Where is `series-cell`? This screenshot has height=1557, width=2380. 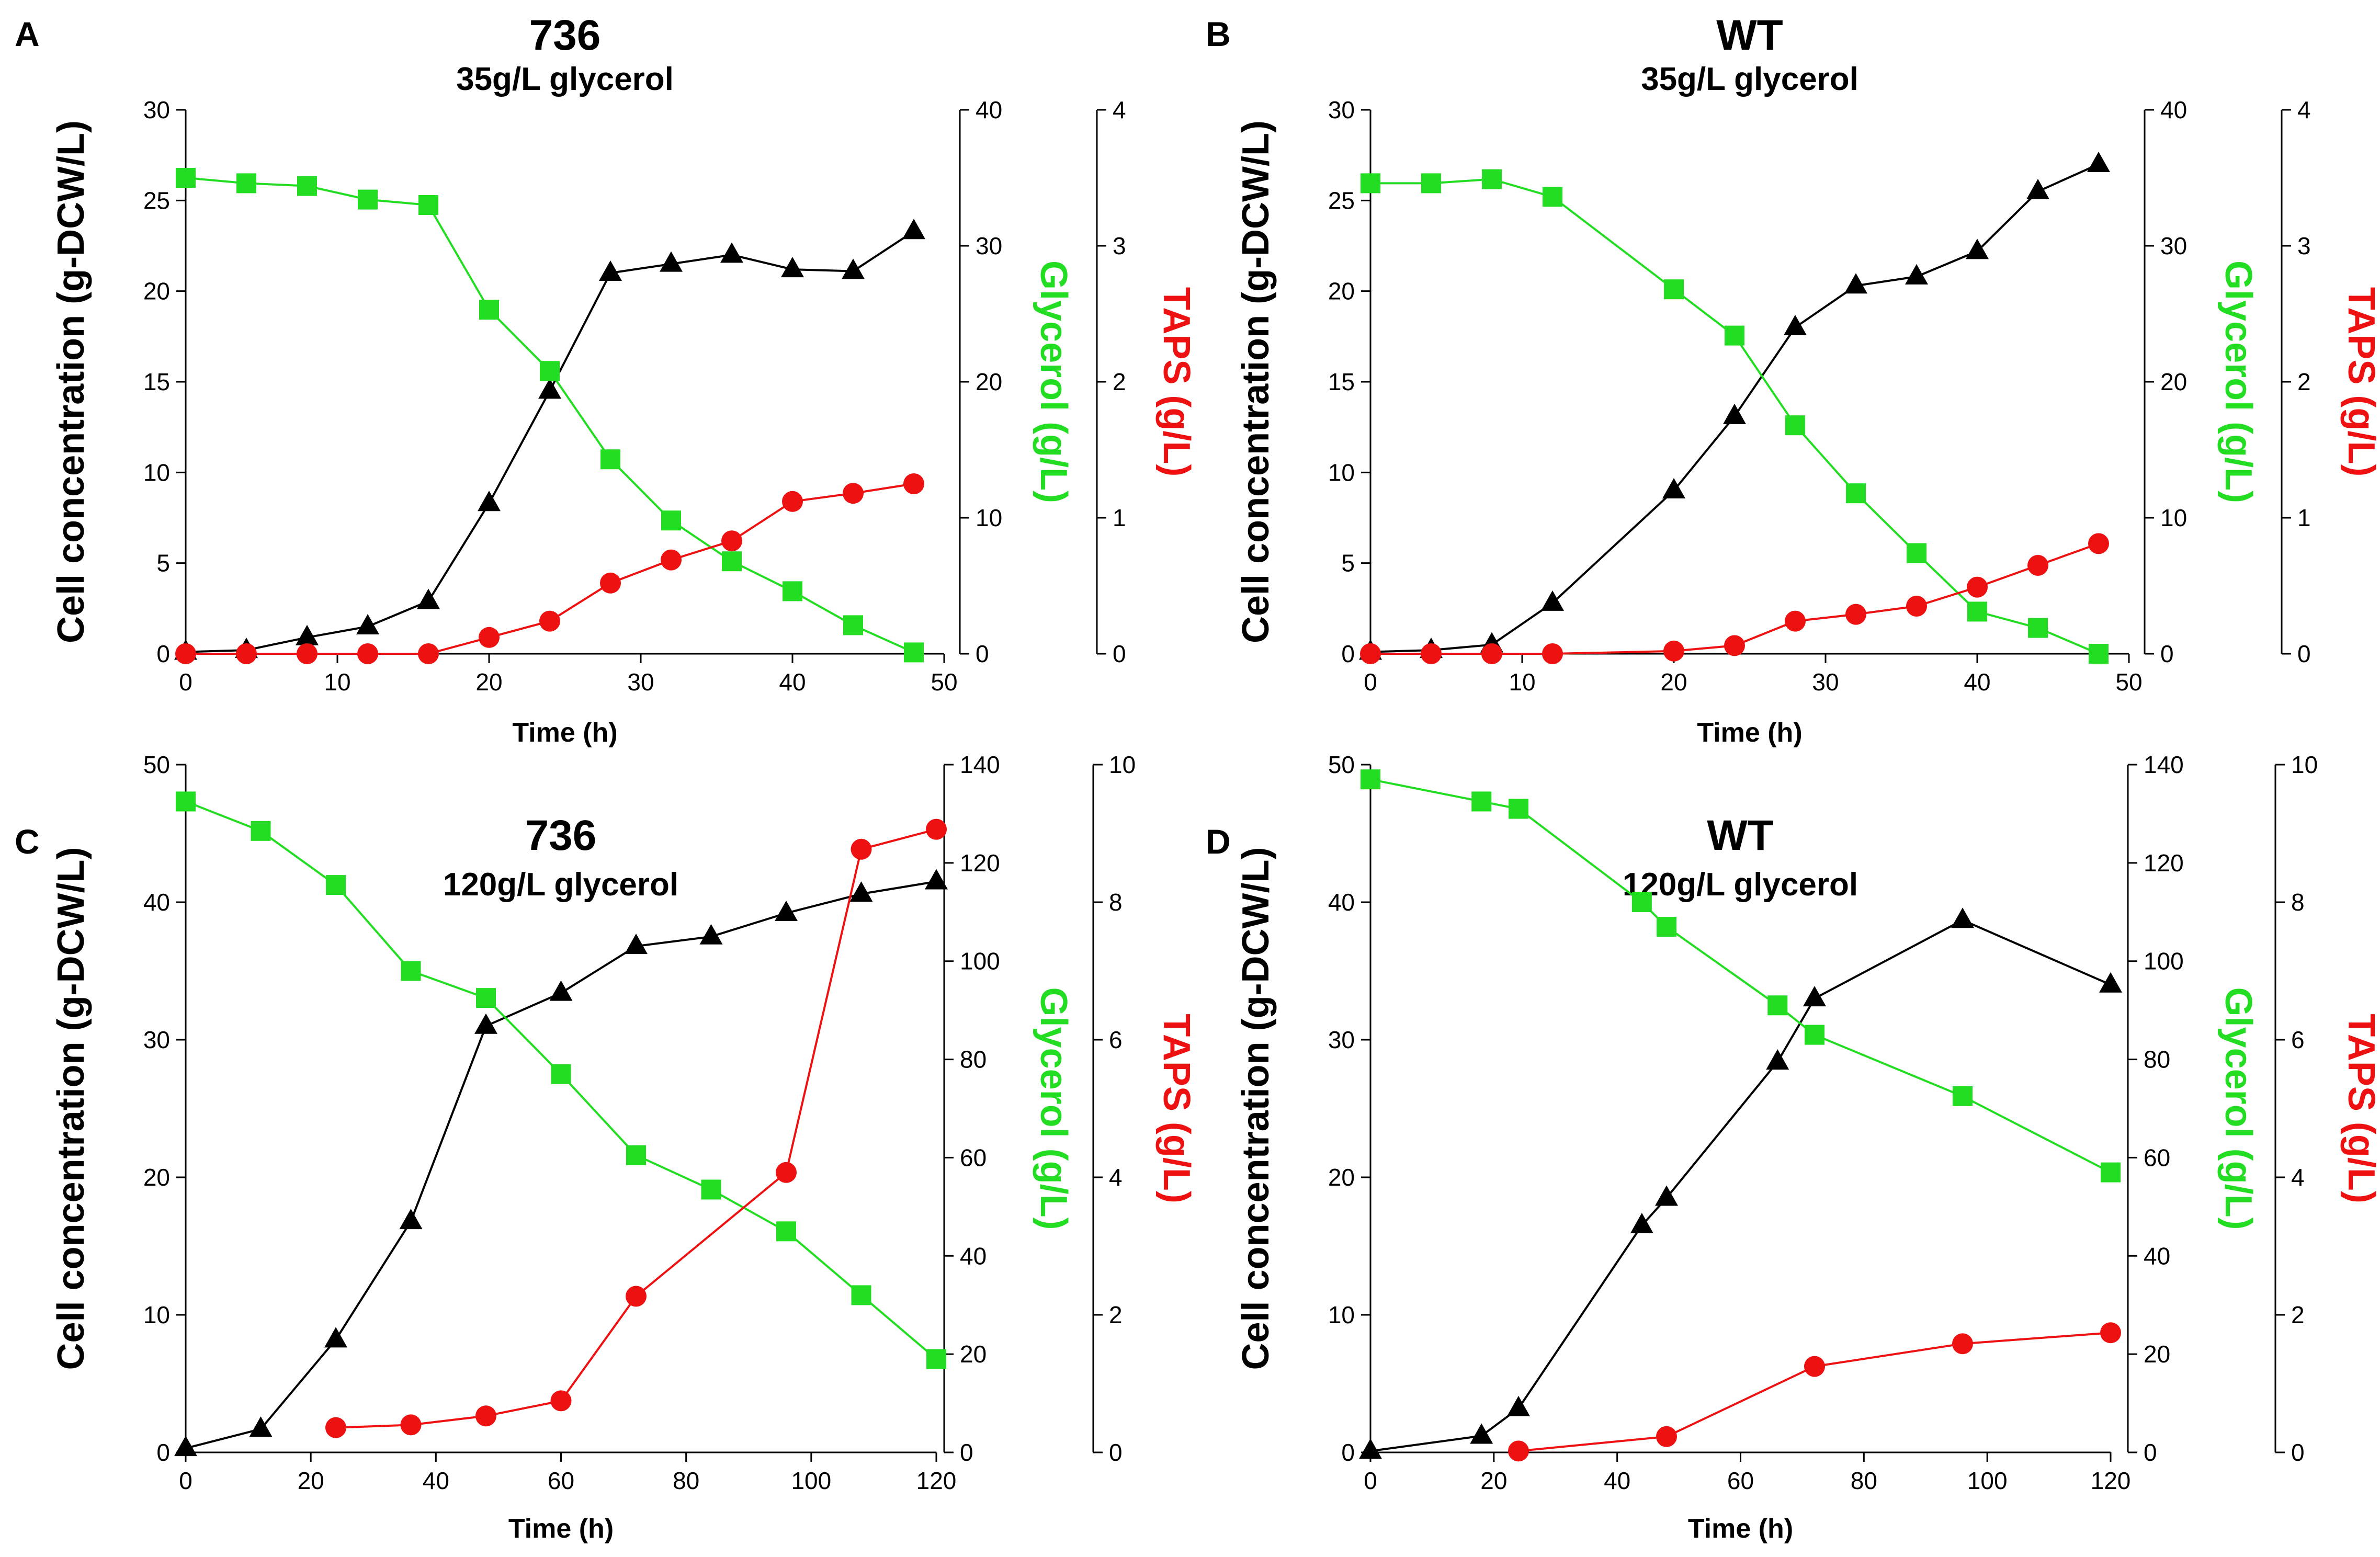
series-cell is located at coordinates (1741, 1183).